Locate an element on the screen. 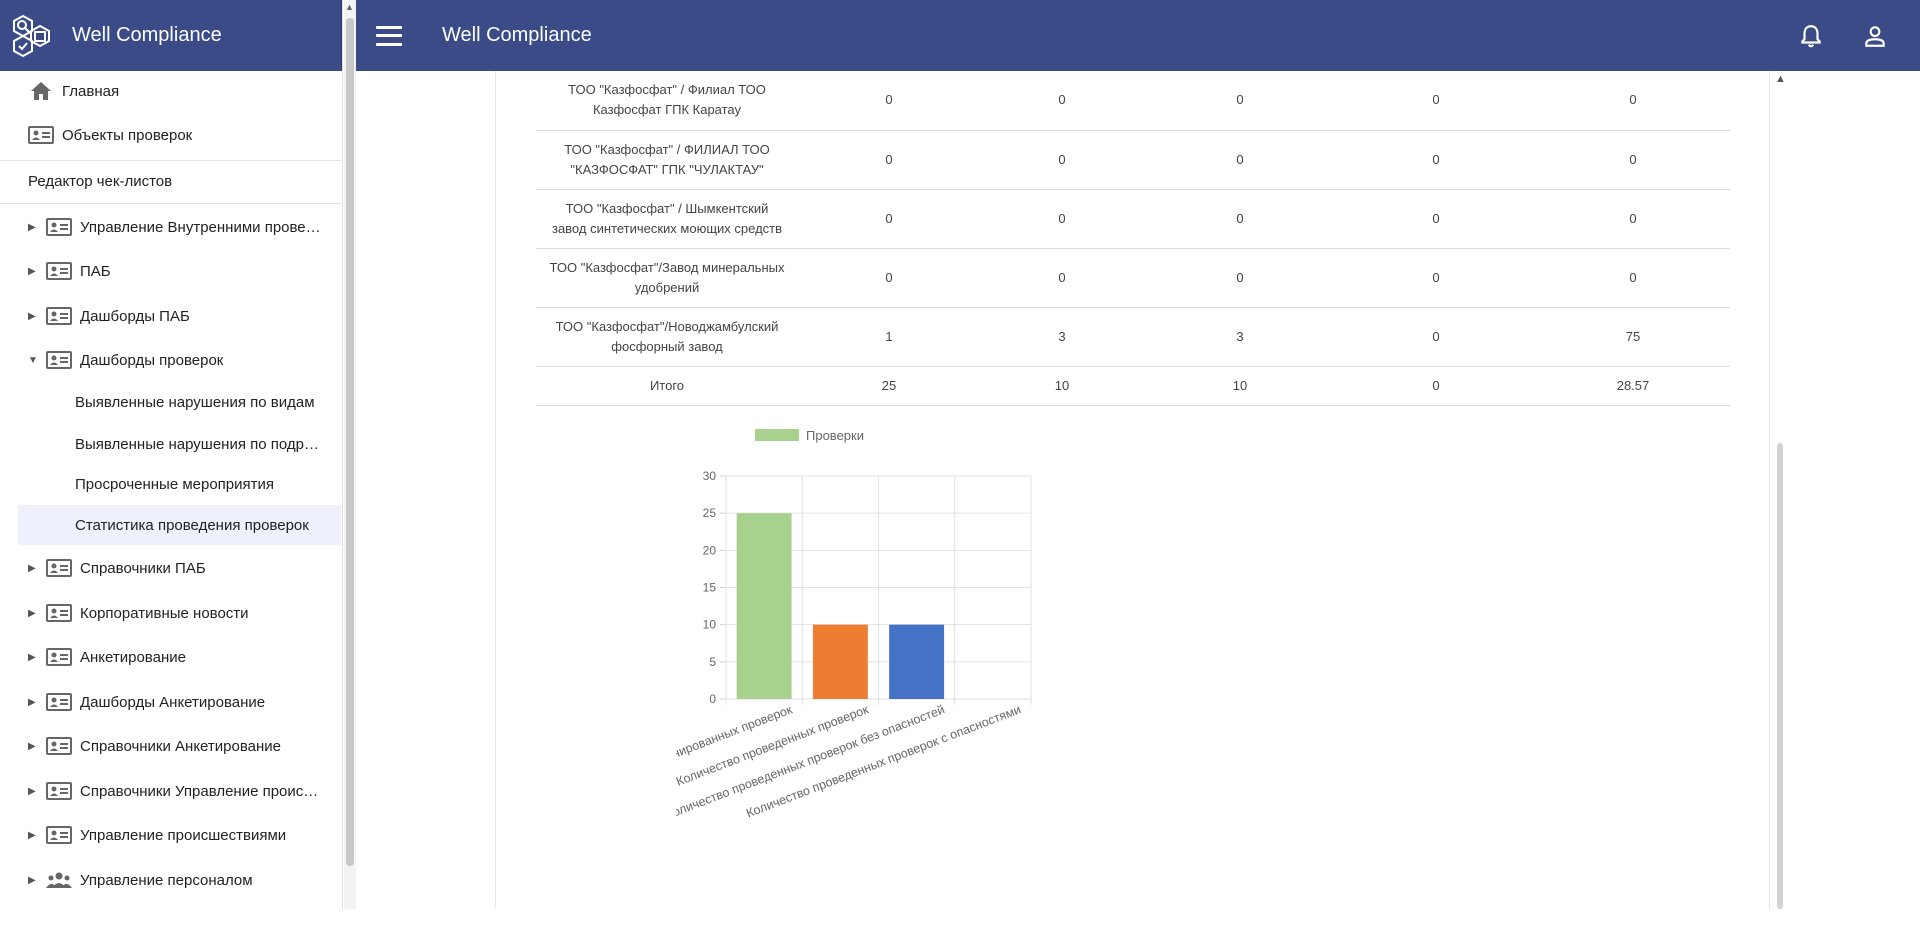 This screenshot has height=941, width=1920. sidebar-item-checklist-editor: Редактор чек-листов is located at coordinates (170, 181).